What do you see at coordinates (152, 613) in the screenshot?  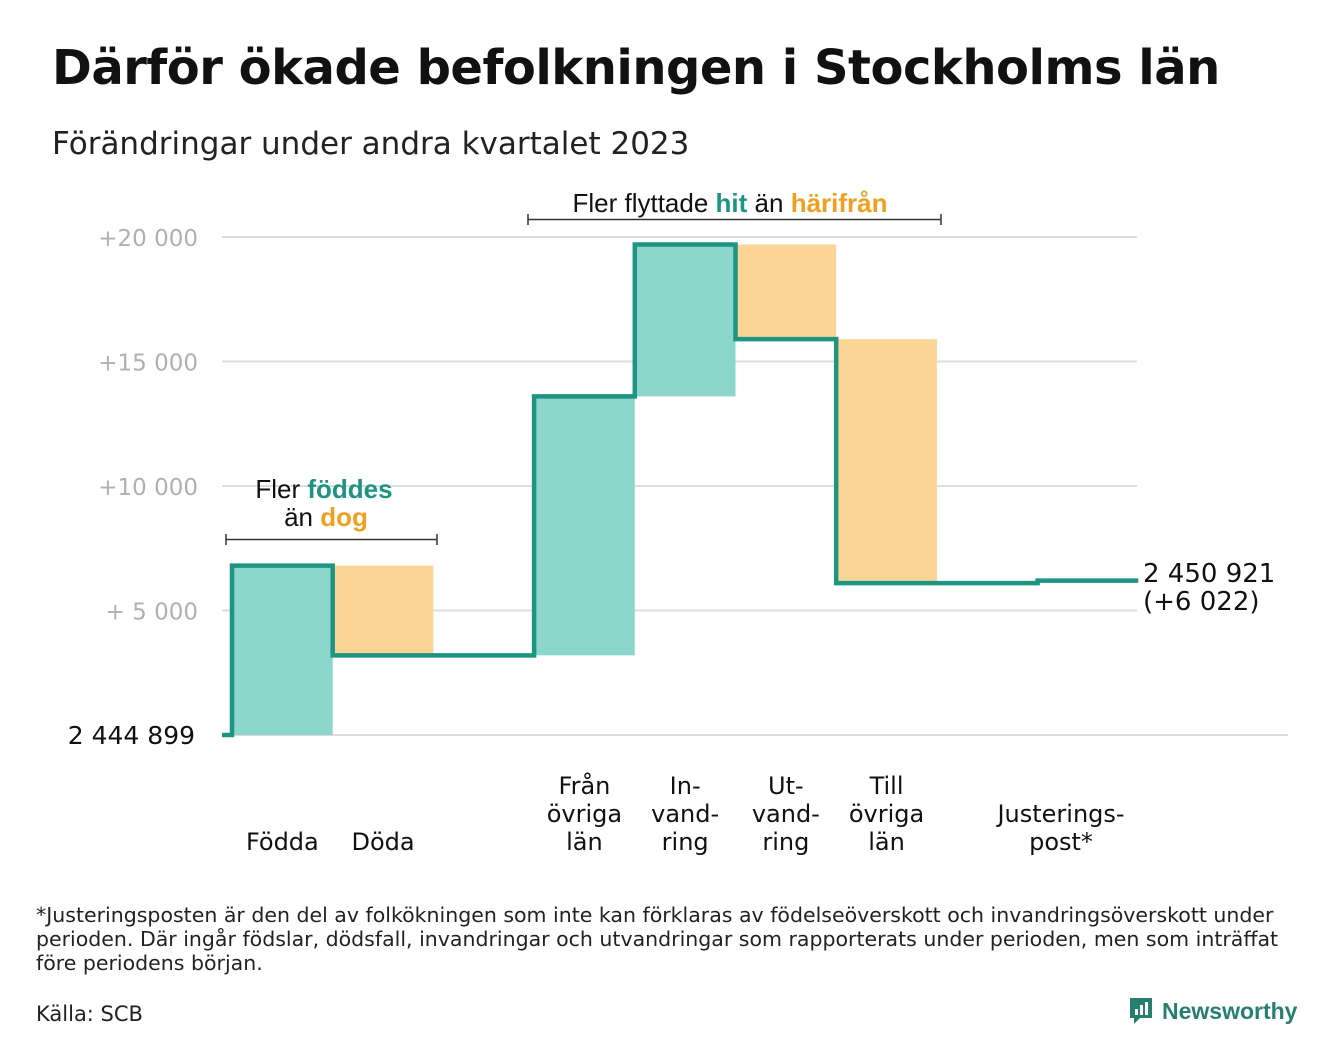 I see `y-tick-label: + 5 000` at bounding box center [152, 613].